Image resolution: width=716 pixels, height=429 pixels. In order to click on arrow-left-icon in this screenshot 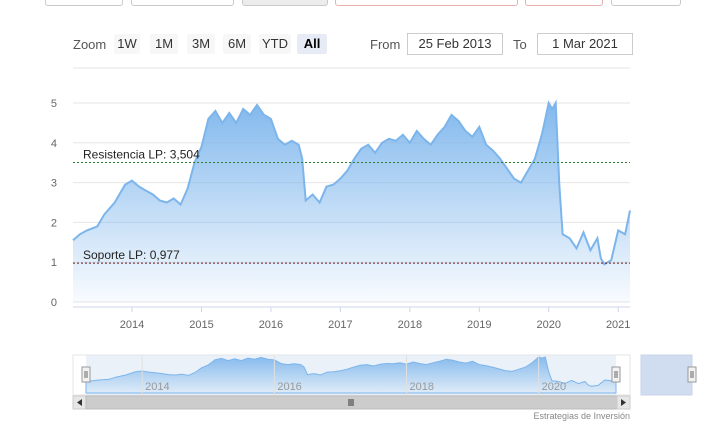, I will do `click(79, 402)`.